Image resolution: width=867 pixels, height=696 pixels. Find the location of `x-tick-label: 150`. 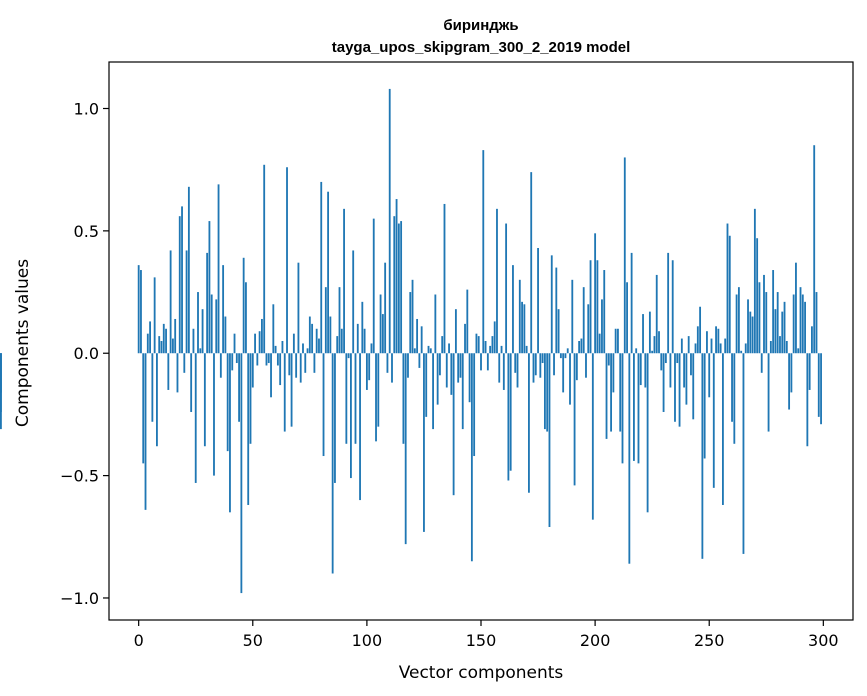

x-tick-label: 150 is located at coordinates (481, 640).